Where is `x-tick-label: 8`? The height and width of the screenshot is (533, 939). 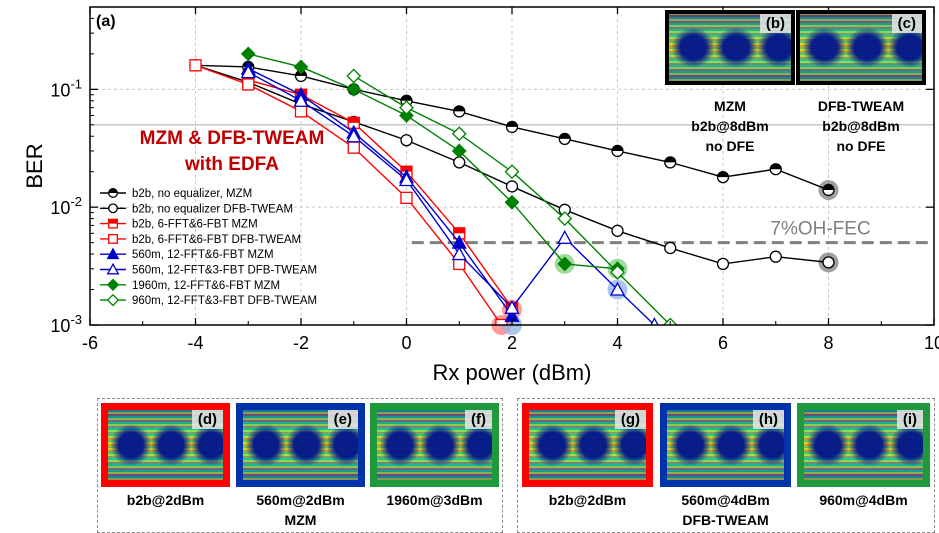
x-tick-label: 8 is located at coordinates (828, 343).